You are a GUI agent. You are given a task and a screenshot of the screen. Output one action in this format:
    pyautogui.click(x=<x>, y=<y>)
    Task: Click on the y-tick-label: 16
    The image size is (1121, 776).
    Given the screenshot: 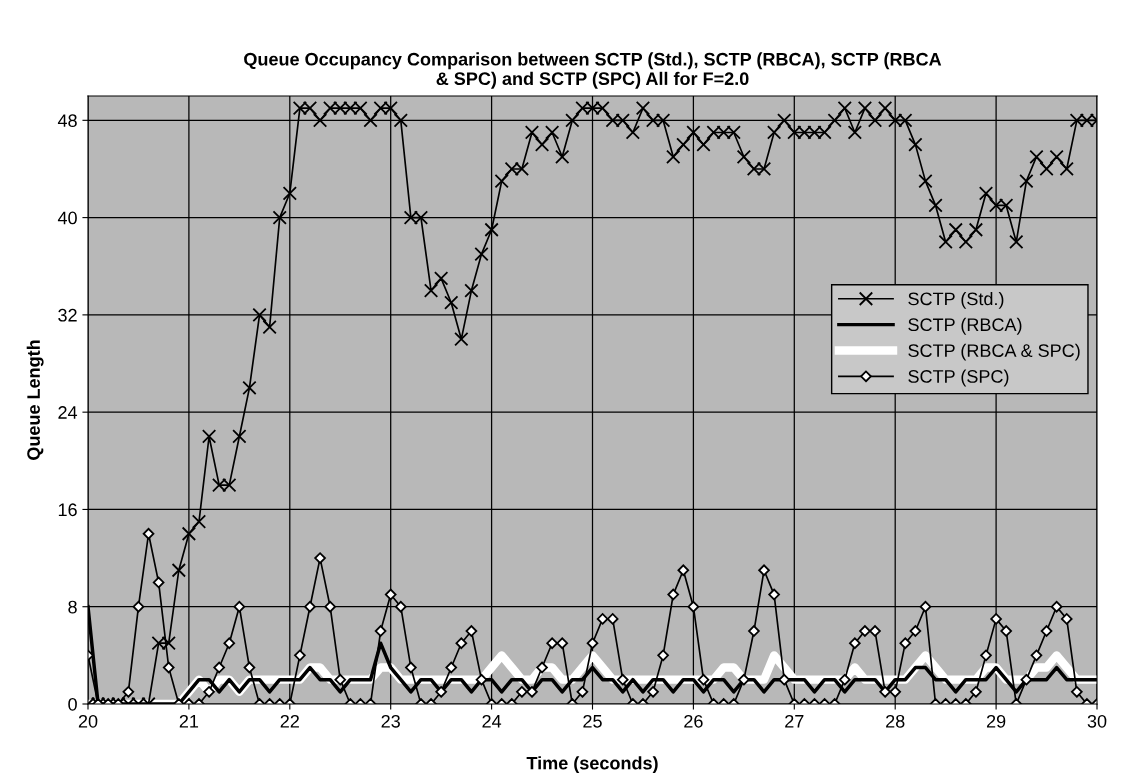 What is the action you would take?
    pyautogui.click(x=67, y=510)
    